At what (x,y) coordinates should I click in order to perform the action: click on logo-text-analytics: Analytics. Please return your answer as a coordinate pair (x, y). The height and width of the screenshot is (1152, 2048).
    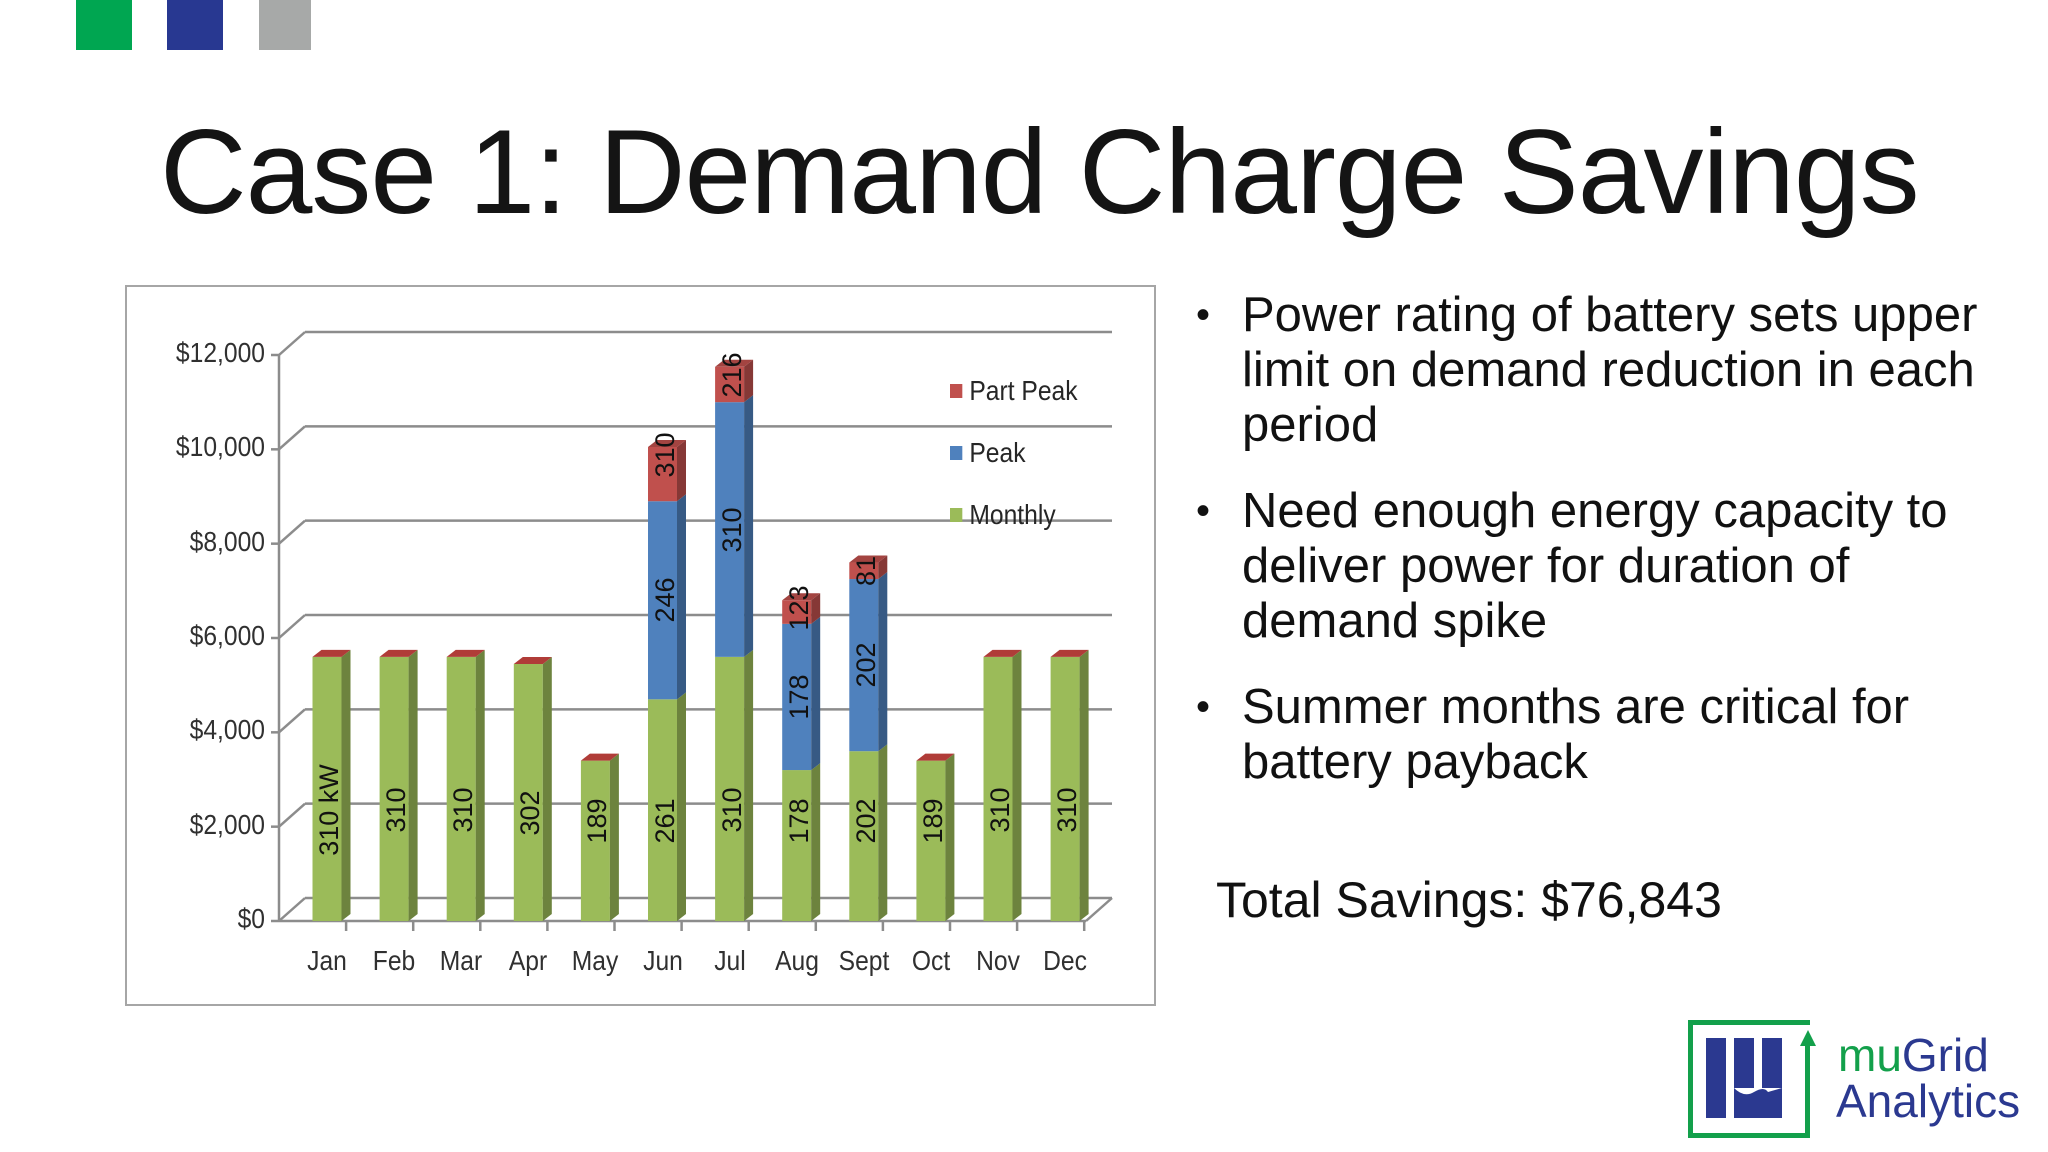
    Looking at the image, I should click on (1928, 1101).